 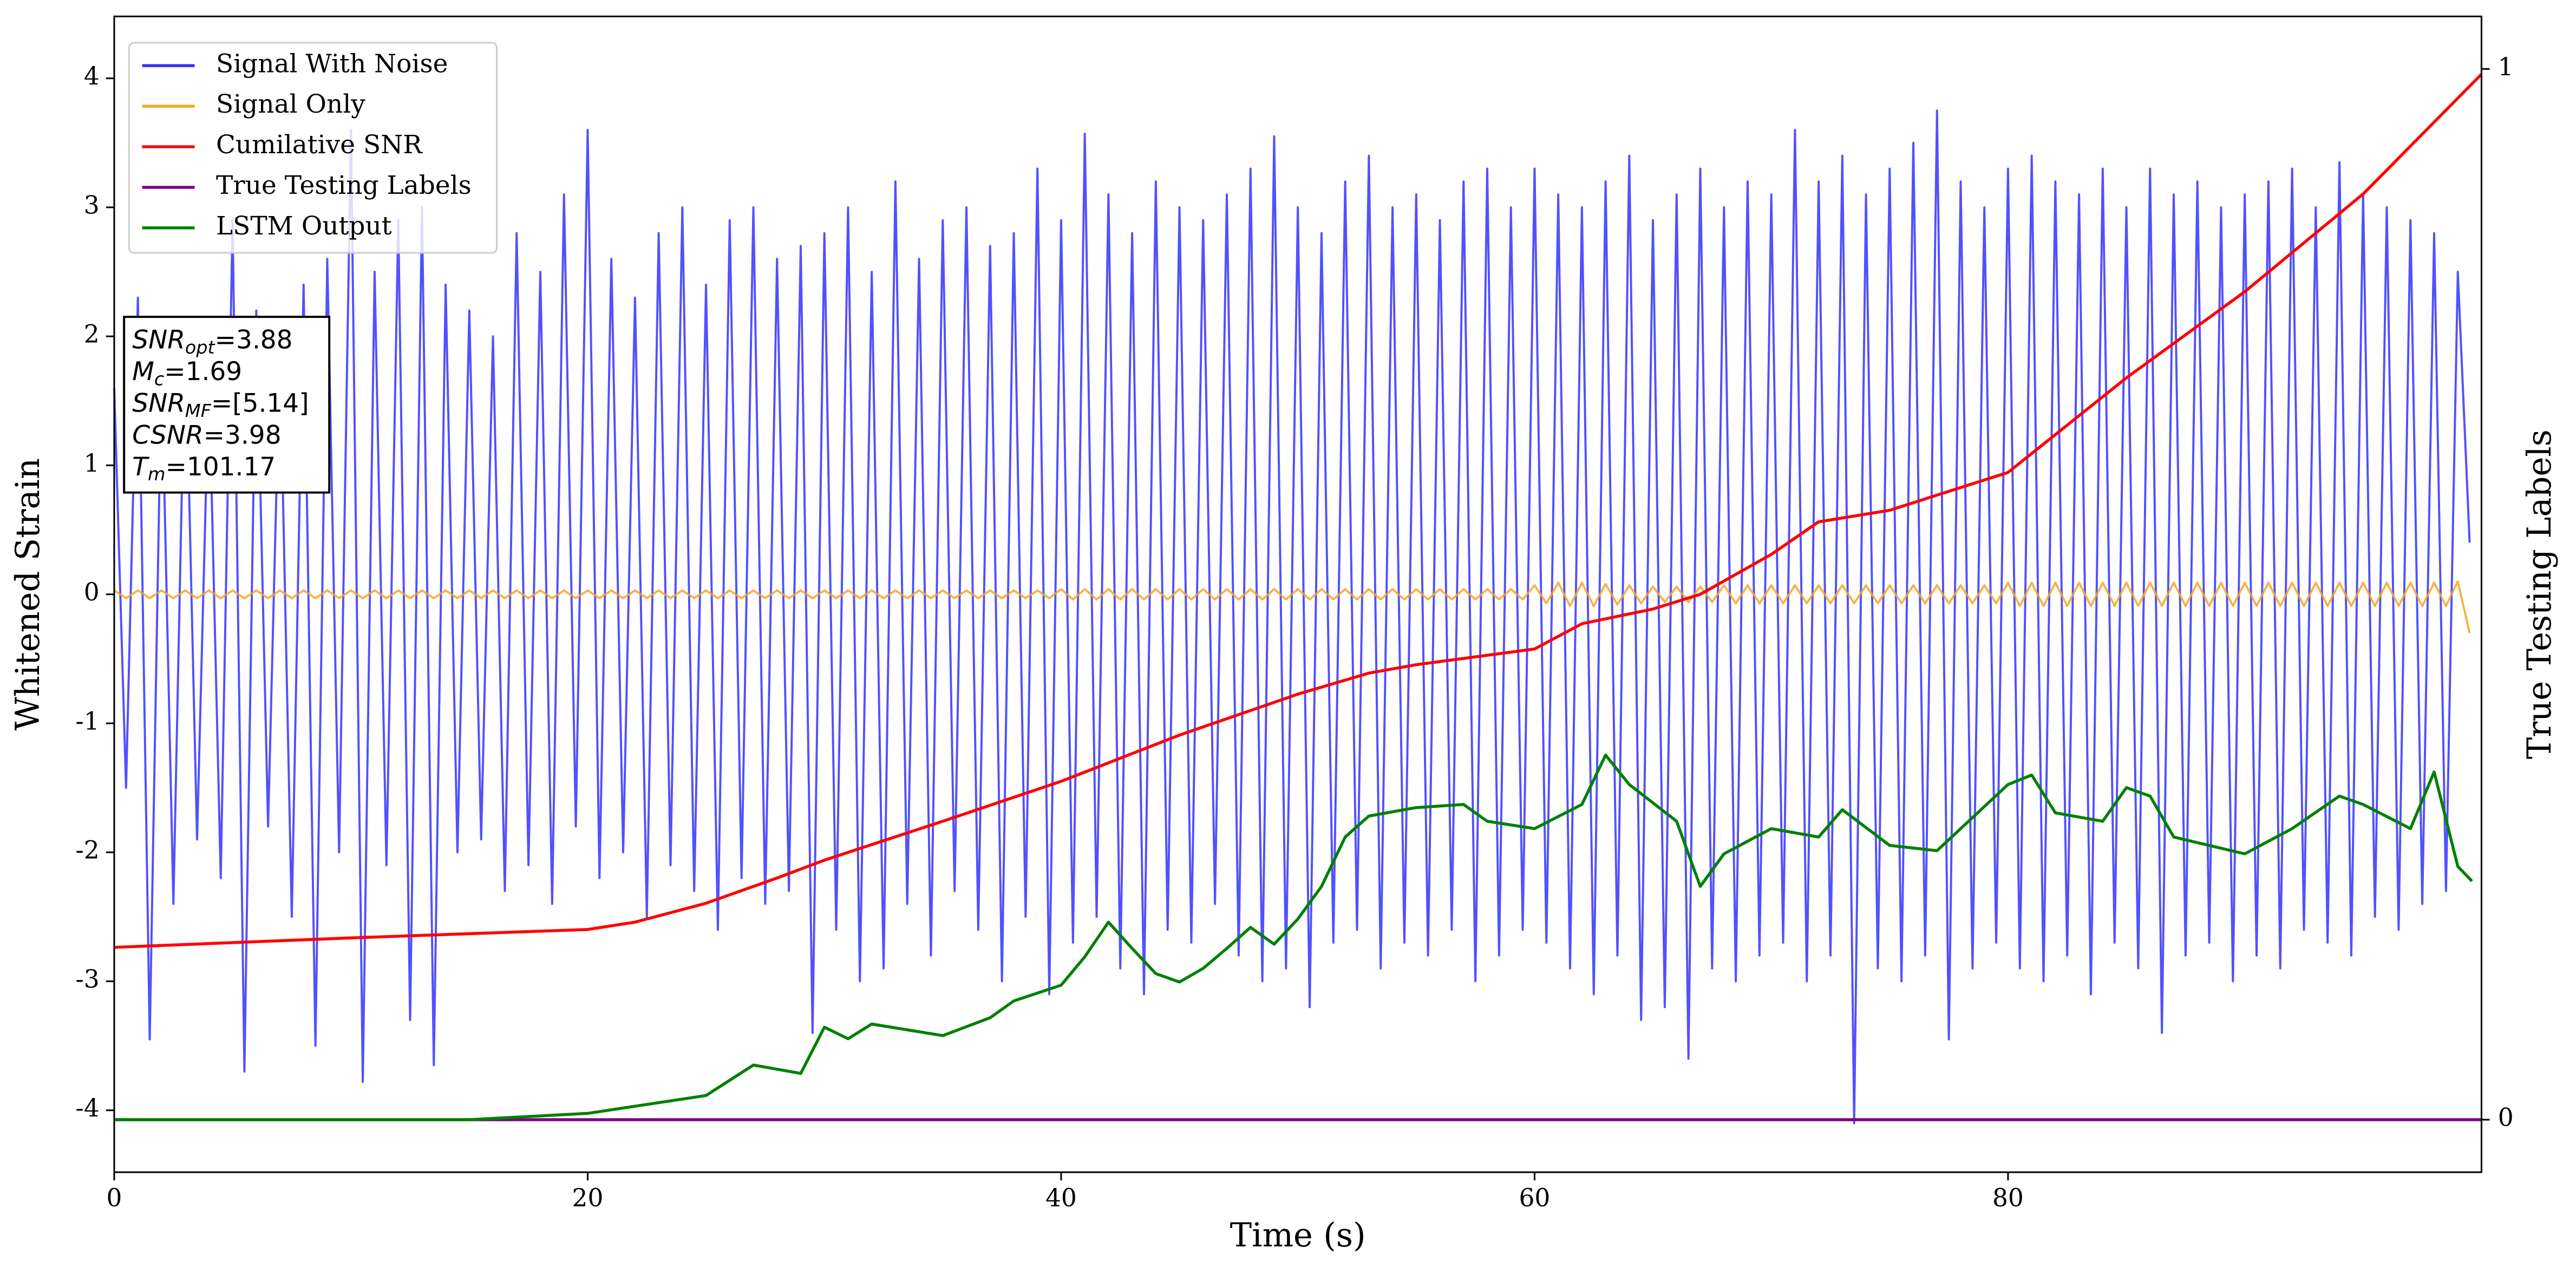 I want to click on annotation-line: Mc=1.69, so click(x=187, y=373).